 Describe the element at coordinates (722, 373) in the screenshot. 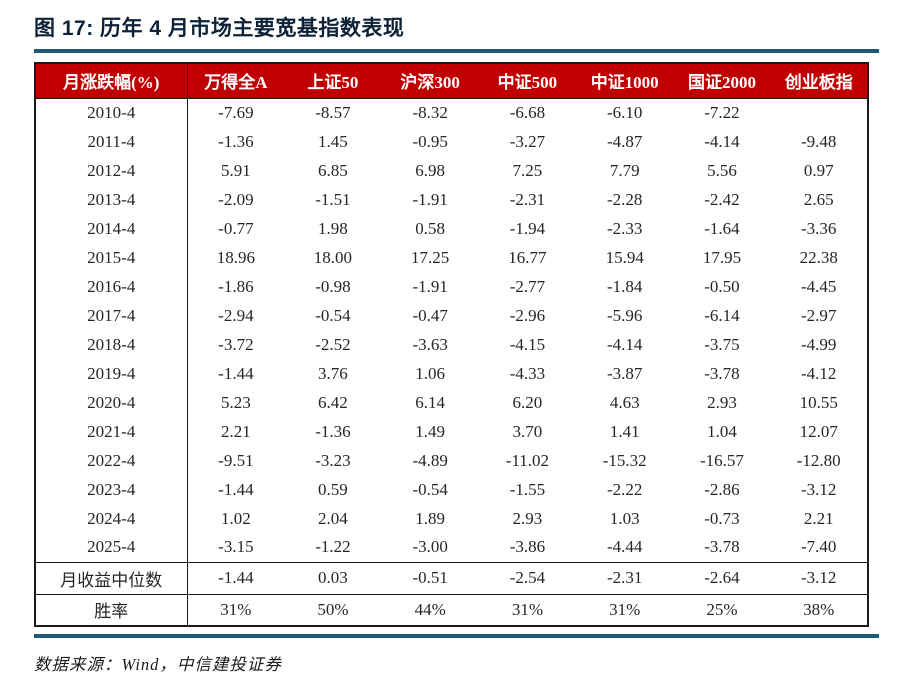

I see `cell-value: -3.78` at that location.